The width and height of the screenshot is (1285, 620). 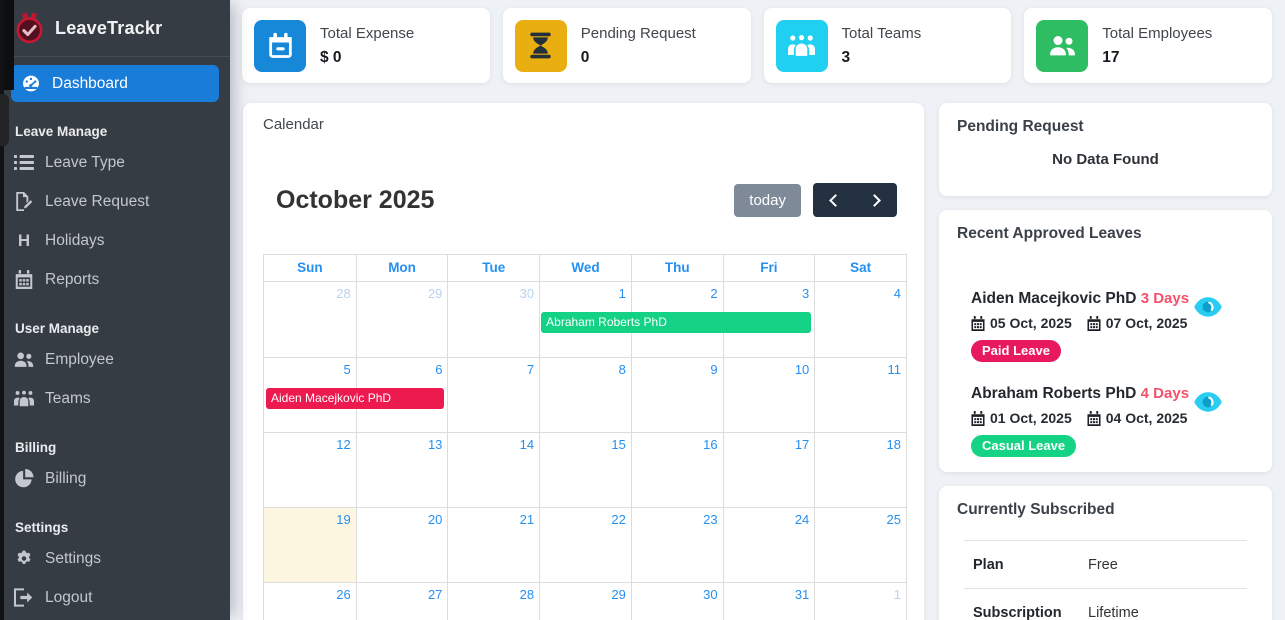 What do you see at coordinates (767, 200) in the screenshot?
I see `today-button: today` at bounding box center [767, 200].